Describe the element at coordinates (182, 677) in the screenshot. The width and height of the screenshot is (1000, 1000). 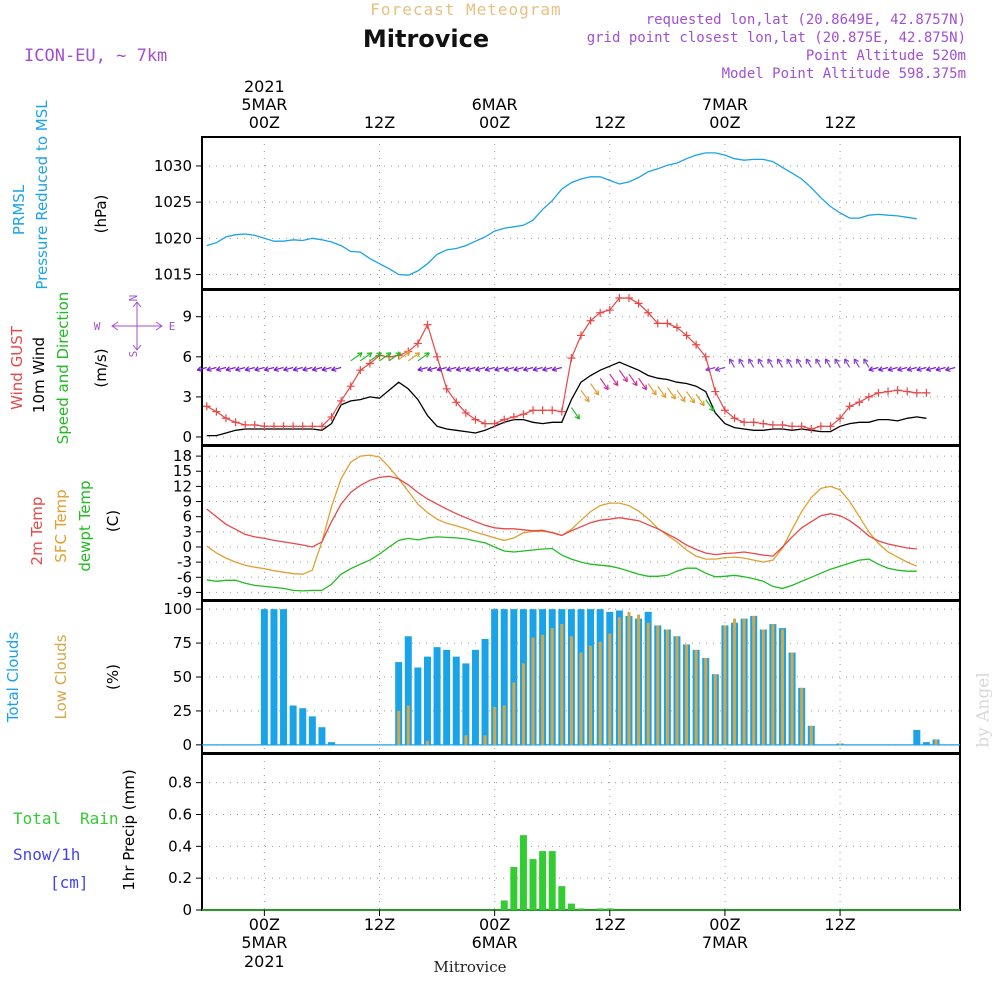
I see `clouds-ytick-label: 50` at that location.